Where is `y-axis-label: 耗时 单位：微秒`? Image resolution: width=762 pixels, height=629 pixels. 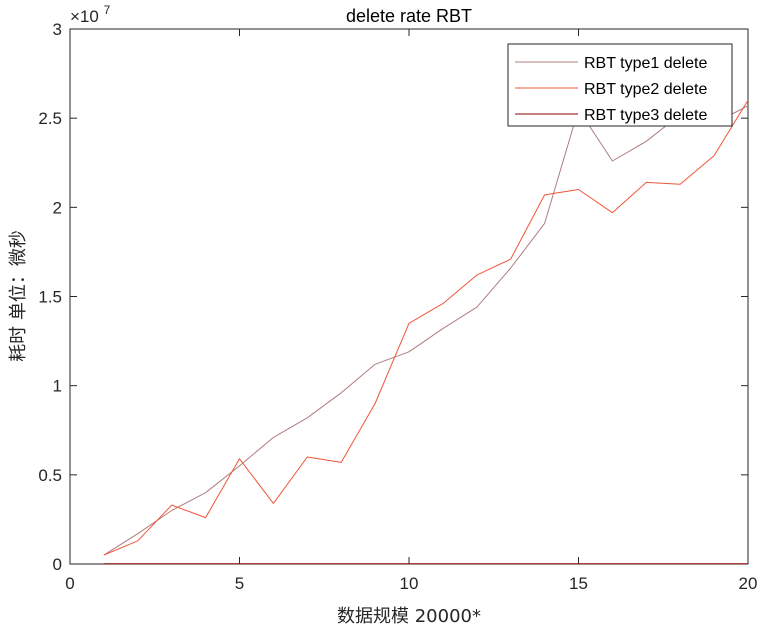
y-axis-label: 耗时 单位：微秒 is located at coordinates (18, 296).